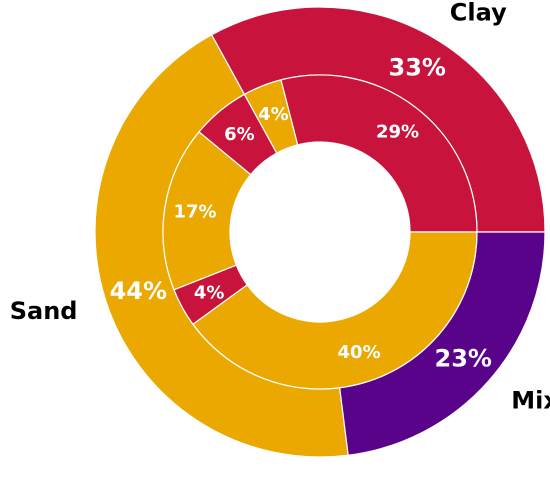 This screenshot has height=488, width=550. I want to click on inner-slice-label-0: 29%, so click(397, 132).